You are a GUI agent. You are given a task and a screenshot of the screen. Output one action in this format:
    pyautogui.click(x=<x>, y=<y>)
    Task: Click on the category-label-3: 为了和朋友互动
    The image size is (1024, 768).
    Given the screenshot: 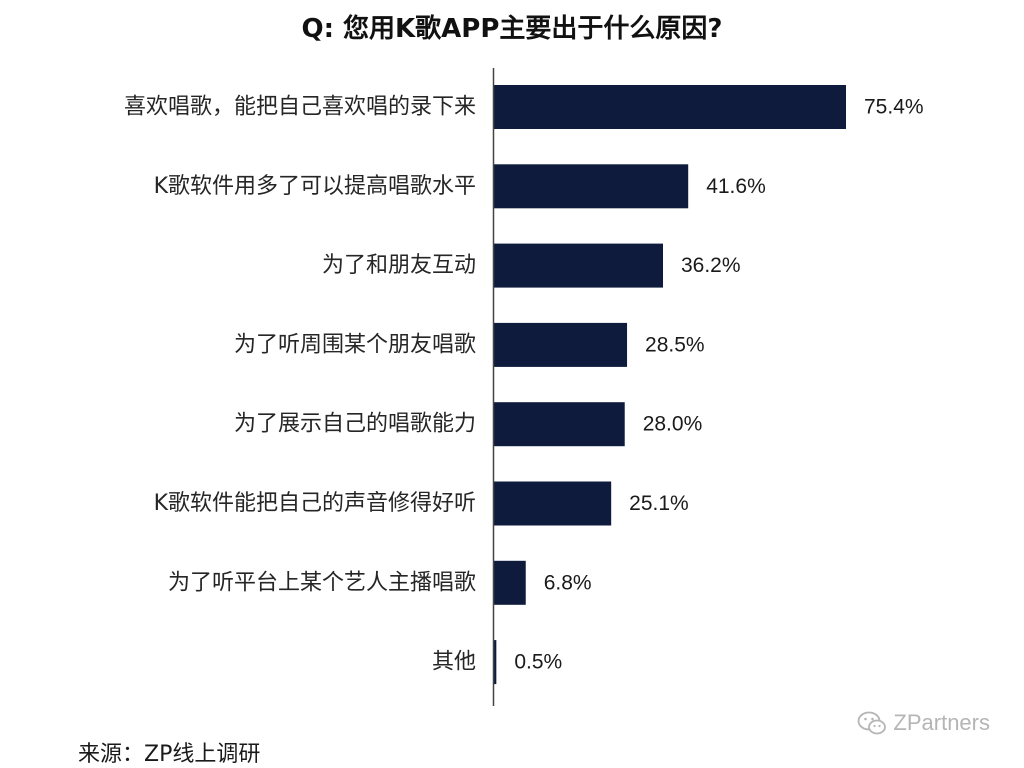 What is the action you would take?
    pyautogui.click(x=399, y=265)
    